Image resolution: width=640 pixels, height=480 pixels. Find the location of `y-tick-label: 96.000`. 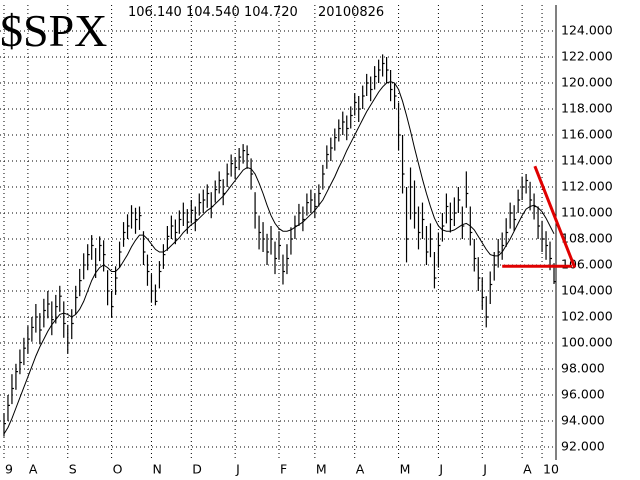

y-tick-label: 96.000 is located at coordinates (583, 394).